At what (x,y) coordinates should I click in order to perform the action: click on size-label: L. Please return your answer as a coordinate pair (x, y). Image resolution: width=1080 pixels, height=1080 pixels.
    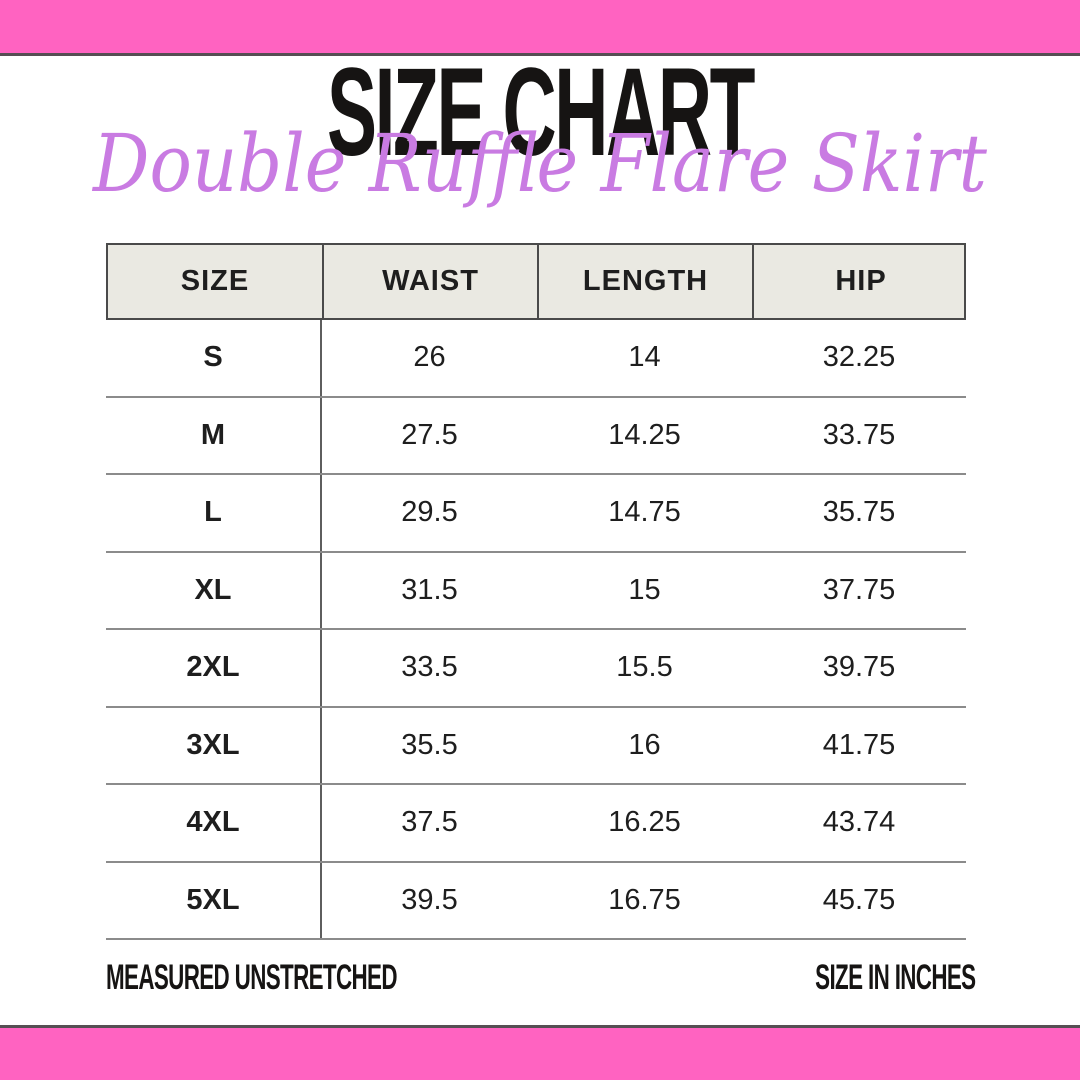
    Looking at the image, I should click on (214, 513).